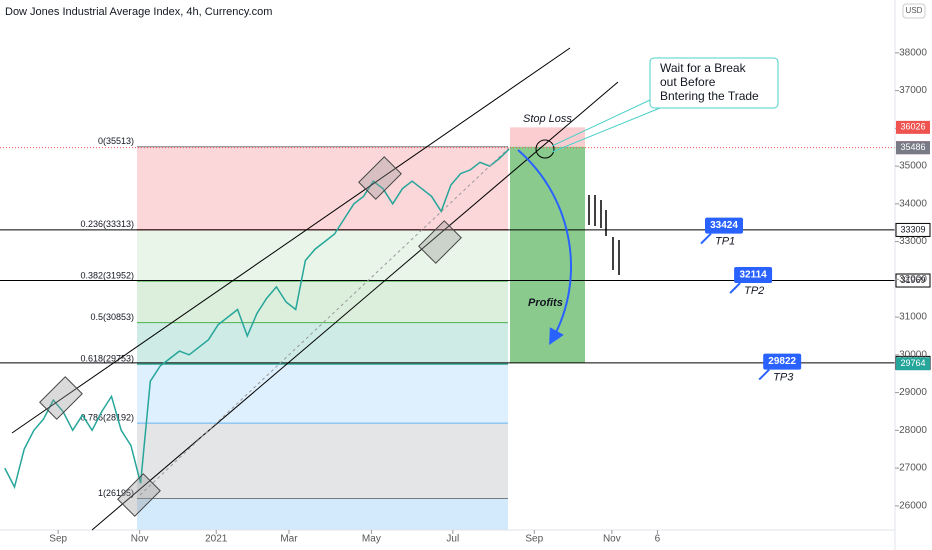 The width and height of the screenshot is (932, 550). I want to click on stop-zone, so click(547, 137).